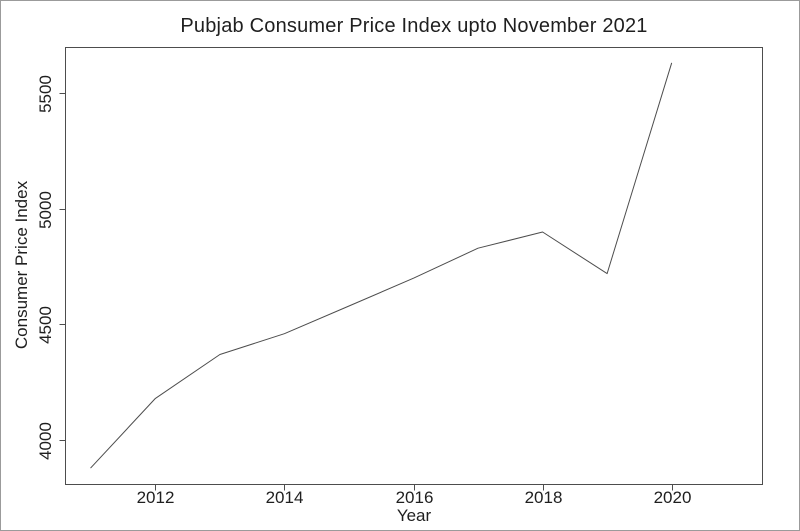  I want to click on x-tick-label: 2014, so click(284, 497).